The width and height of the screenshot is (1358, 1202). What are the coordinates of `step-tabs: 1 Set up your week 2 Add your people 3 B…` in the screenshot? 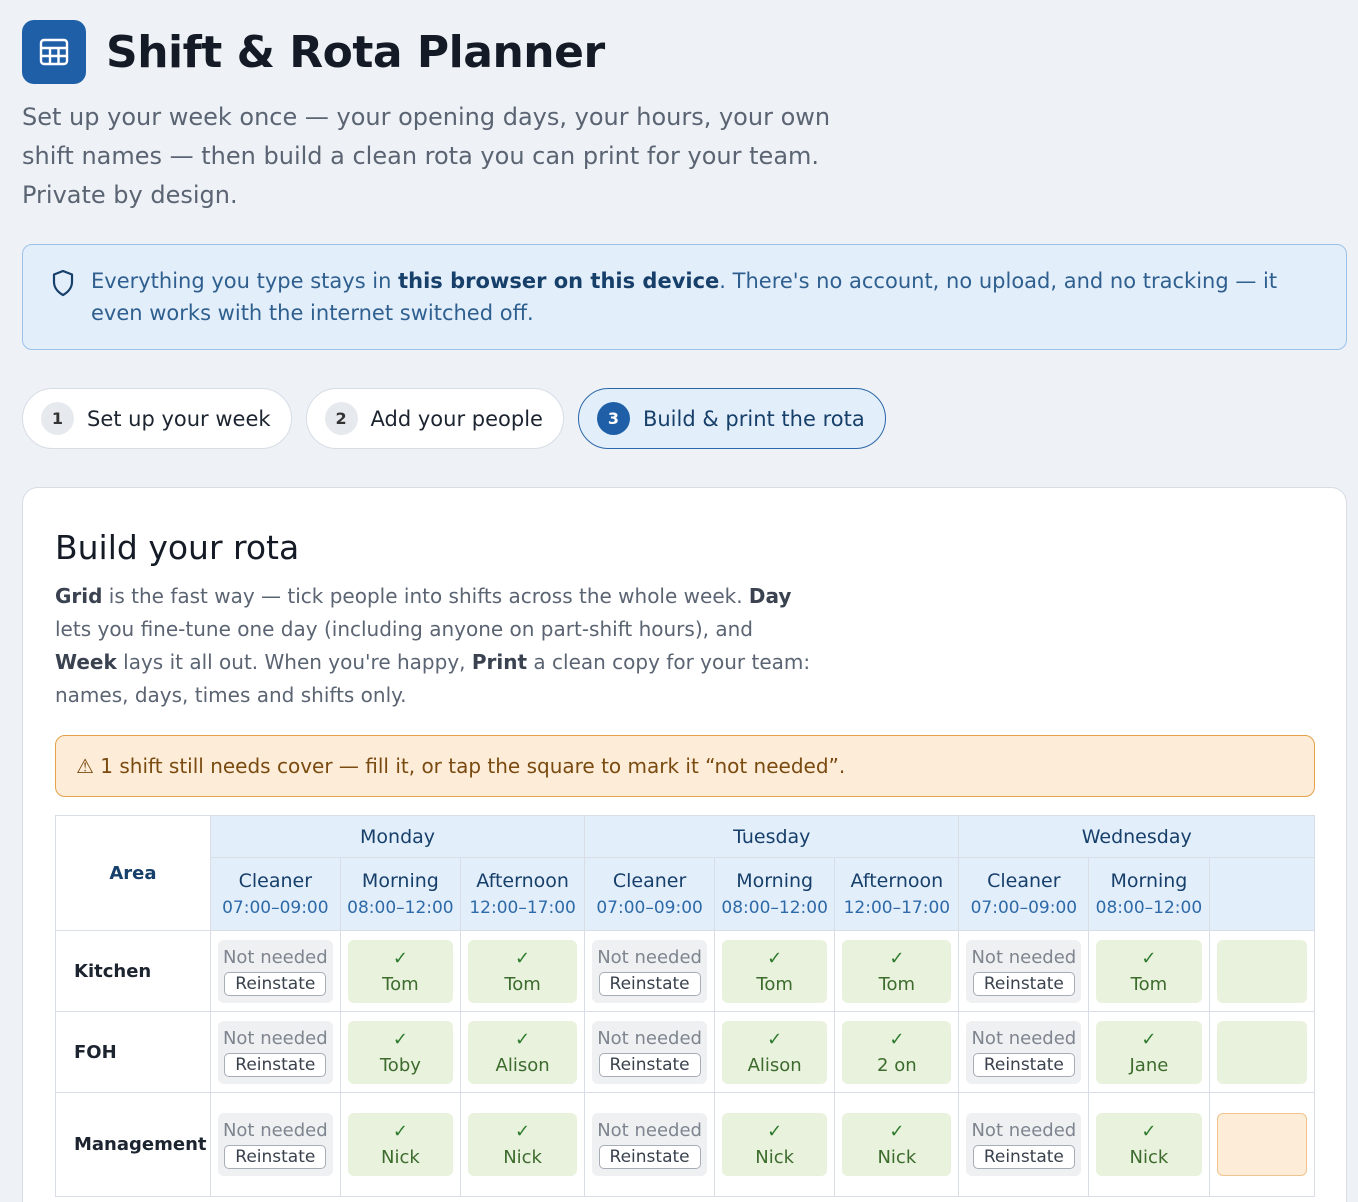 It's located at (454, 418).